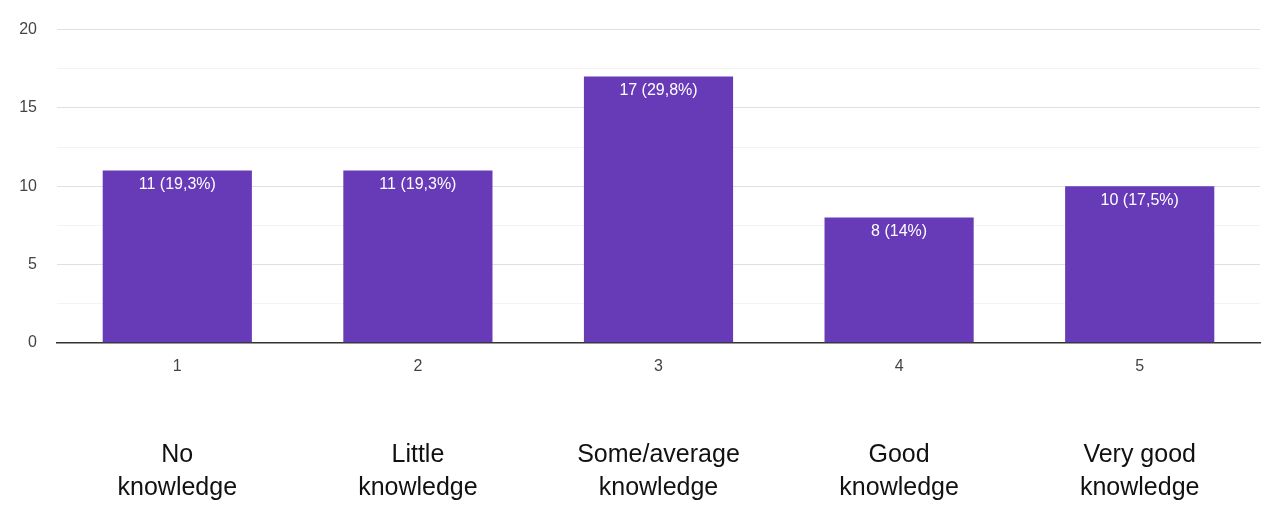 This screenshot has width=1264, height=506. What do you see at coordinates (899, 470) in the screenshot?
I see `text: Good knowledge` at bounding box center [899, 470].